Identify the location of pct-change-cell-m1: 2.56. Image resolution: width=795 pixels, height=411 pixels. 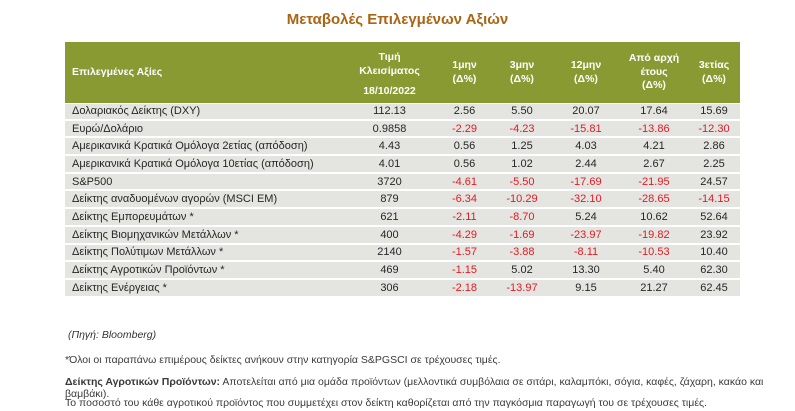
(464, 111).